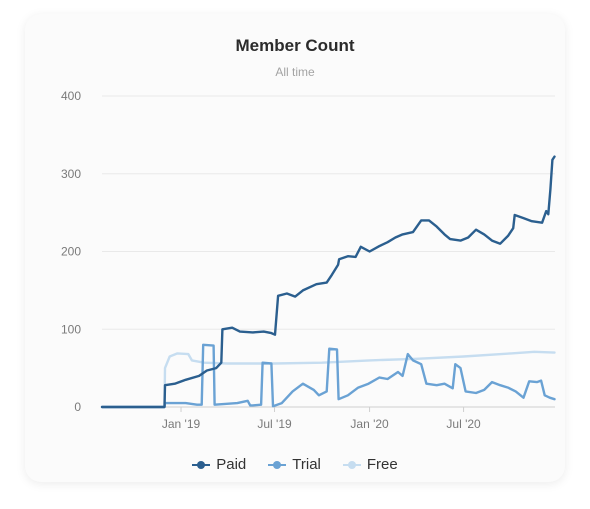 The width and height of the screenshot is (590, 509). I want to click on chart-title: Member Count, so click(295, 45).